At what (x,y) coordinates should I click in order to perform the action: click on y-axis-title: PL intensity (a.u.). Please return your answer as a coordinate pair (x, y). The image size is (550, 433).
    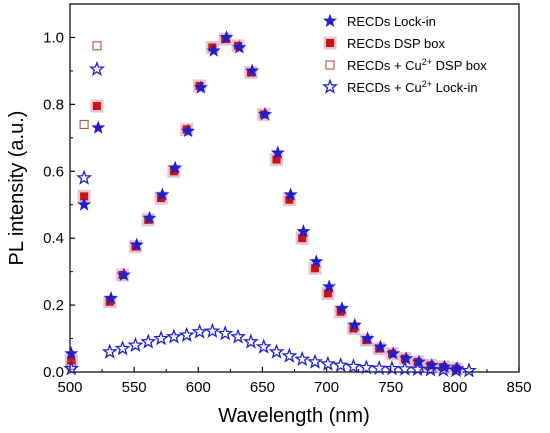
    Looking at the image, I should click on (17, 188).